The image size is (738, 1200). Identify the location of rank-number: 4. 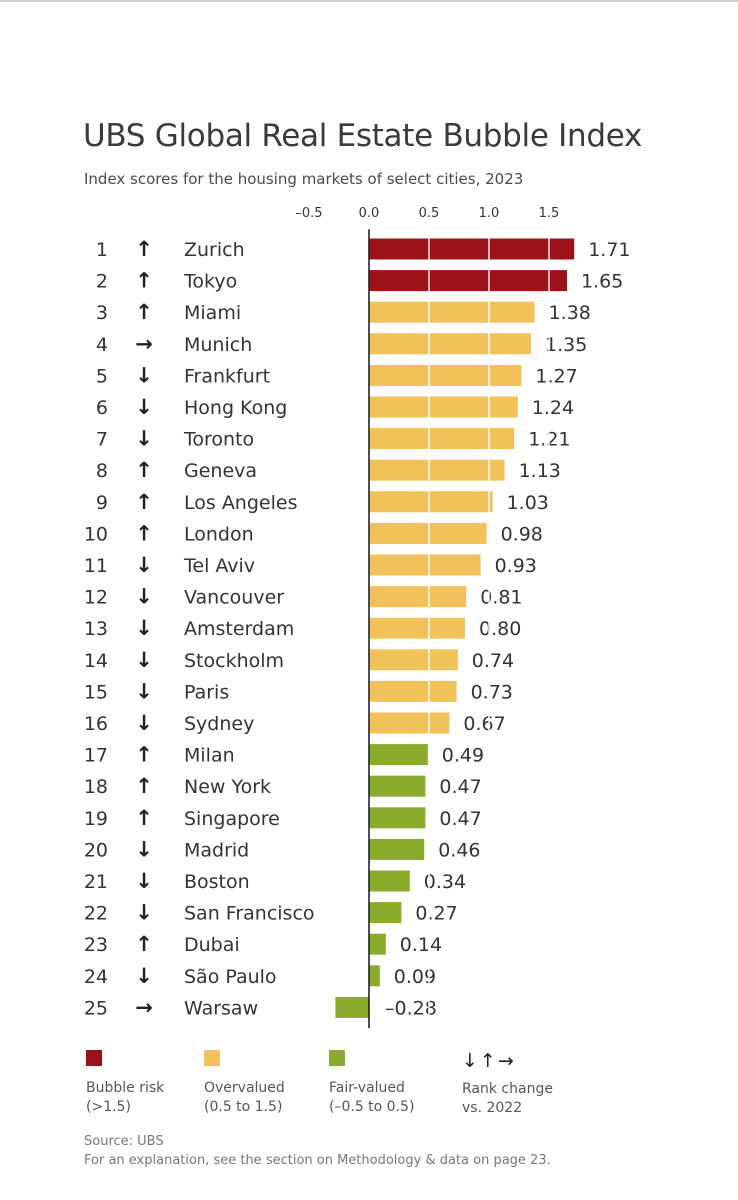
(102, 345).